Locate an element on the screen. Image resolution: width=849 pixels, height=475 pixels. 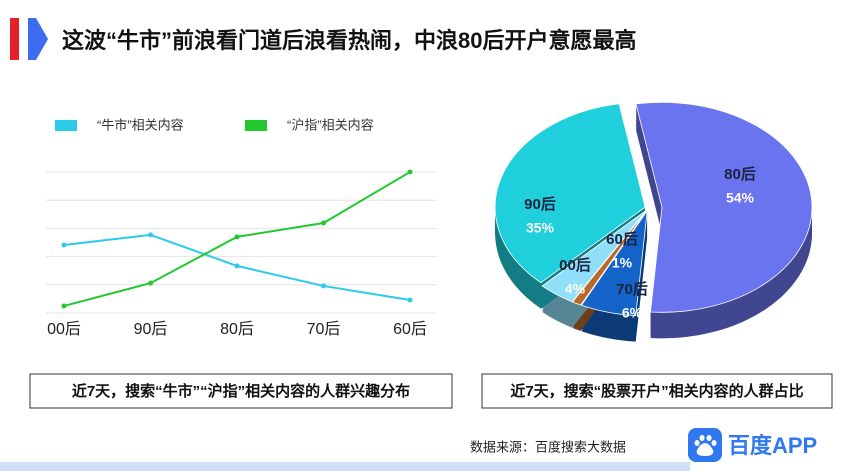
slice-name: 00后 is located at coordinates (575, 265).